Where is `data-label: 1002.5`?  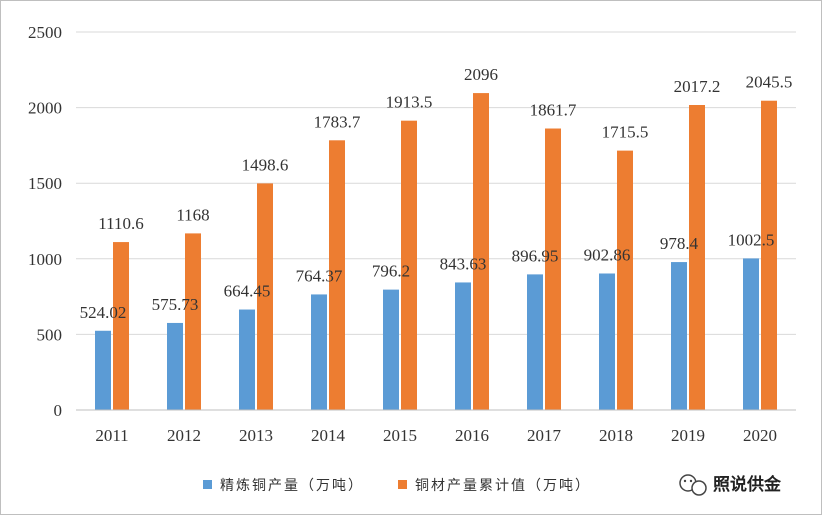
data-label: 1002.5 is located at coordinates (751, 239).